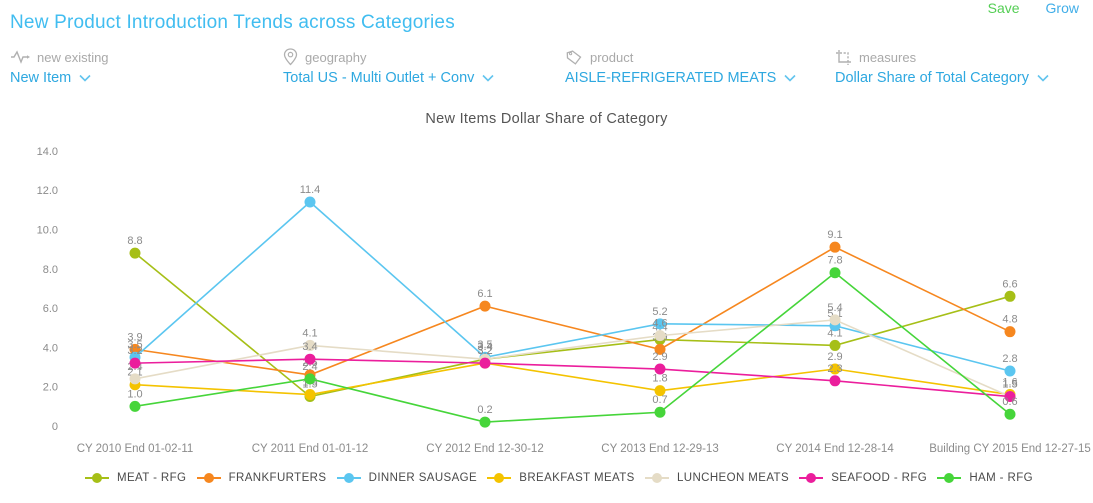 The width and height of the screenshot is (1093, 503). What do you see at coordinates (1033, 8) in the screenshot?
I see `header-actions: Save Grow` at bounding box center [1033, 8].